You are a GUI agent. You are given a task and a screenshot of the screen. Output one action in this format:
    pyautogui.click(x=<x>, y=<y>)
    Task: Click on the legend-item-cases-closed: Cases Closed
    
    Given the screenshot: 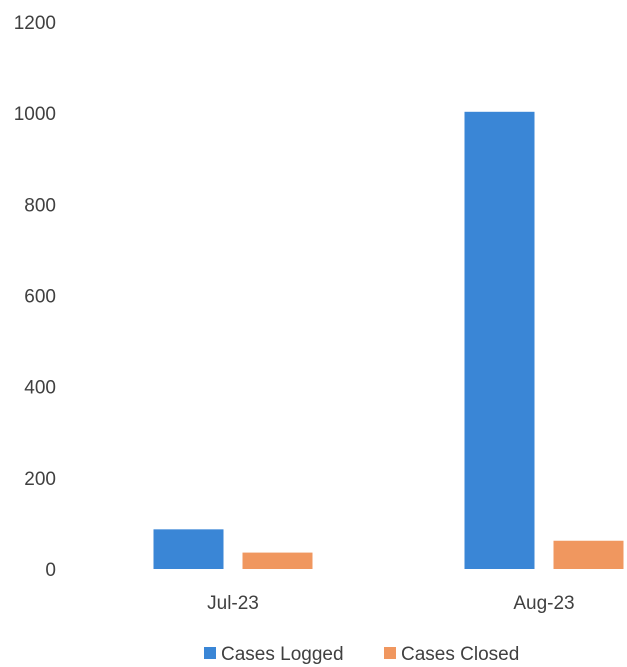 What is the action you would take?
    pyautogui.click(x=451, y=654)
    